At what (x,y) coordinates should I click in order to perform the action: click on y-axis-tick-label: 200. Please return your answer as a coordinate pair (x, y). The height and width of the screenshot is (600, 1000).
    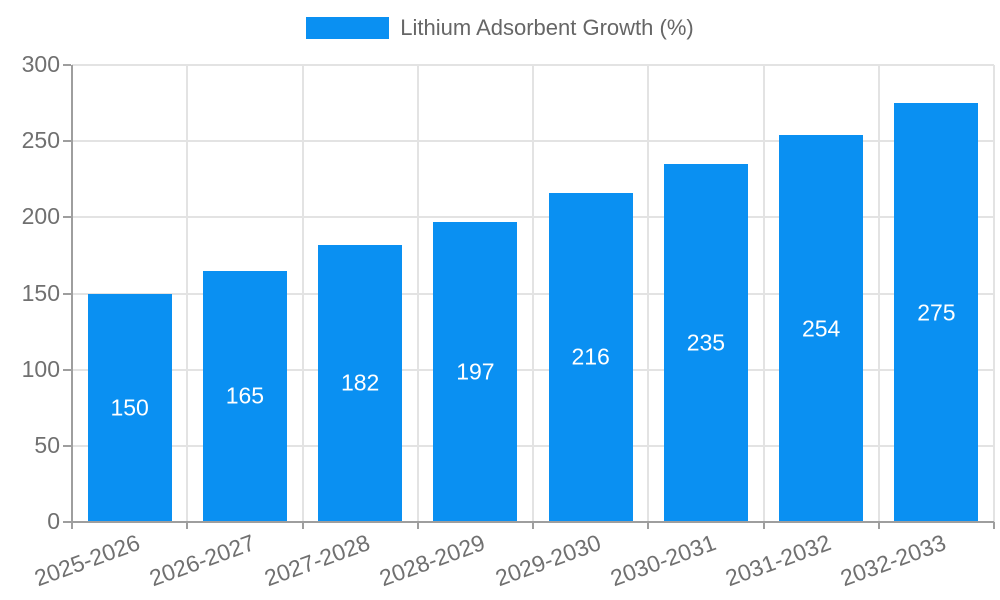
    Looking at the image, I should click on (40, 216).